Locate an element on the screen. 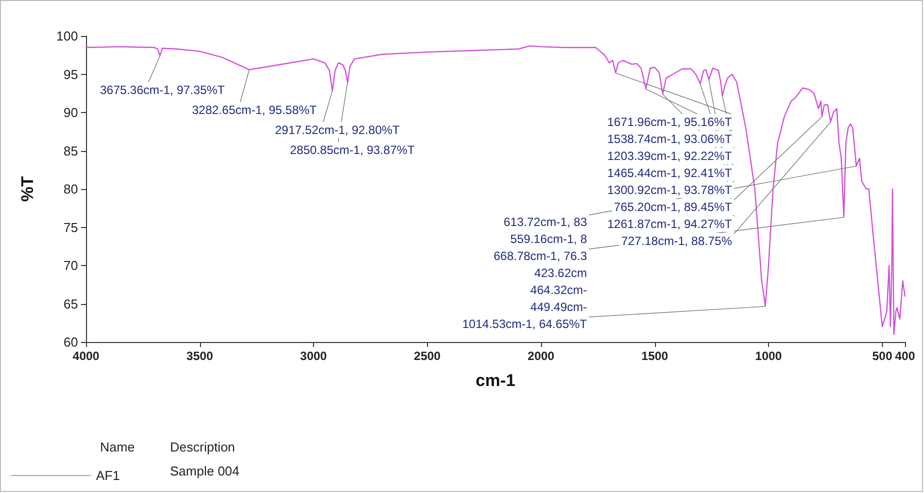 The image size is (924, 493). y-axis-title: %T is located at coordinates (27, 189).